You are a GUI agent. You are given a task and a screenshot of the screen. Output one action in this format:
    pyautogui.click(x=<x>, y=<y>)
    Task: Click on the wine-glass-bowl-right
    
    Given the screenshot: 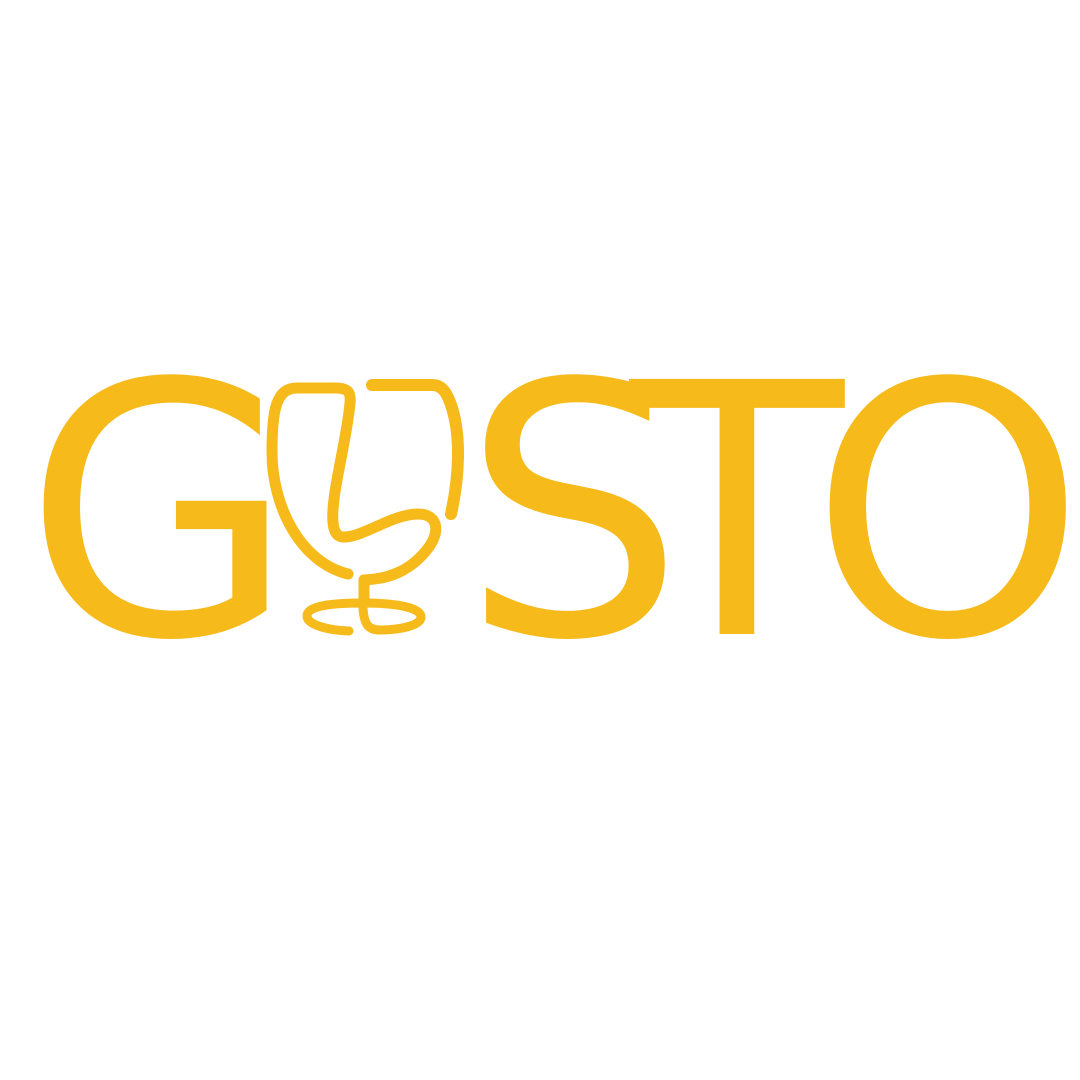 What is the action you would take?
    pyautogui.click(x=415, y=449)
    